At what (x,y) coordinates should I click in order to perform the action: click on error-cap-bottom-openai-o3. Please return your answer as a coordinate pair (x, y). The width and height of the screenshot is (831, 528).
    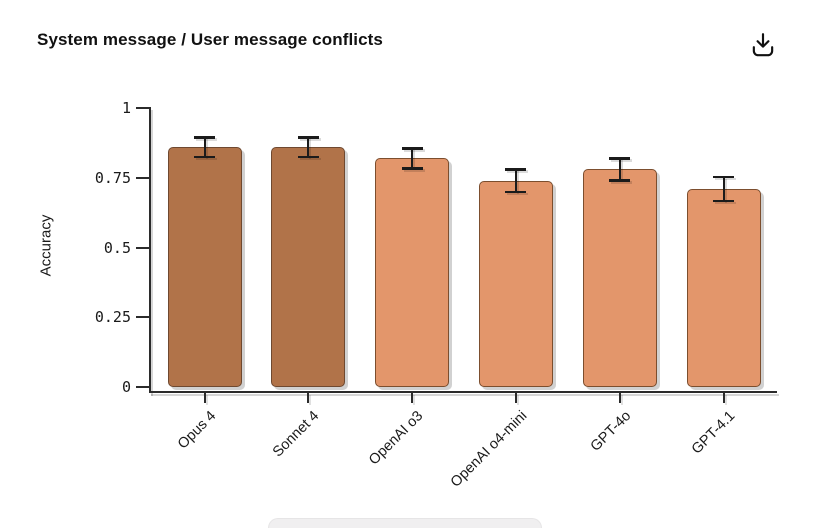
    Looking at the image, I should click on (412, 168).